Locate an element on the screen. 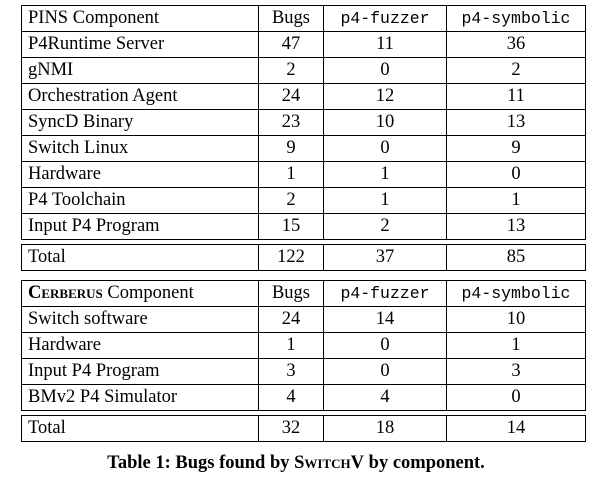 This screenshot has width=616, height=484. table-row: P4Runtime Server 47 11 36 is located at coordinates (303, 44).